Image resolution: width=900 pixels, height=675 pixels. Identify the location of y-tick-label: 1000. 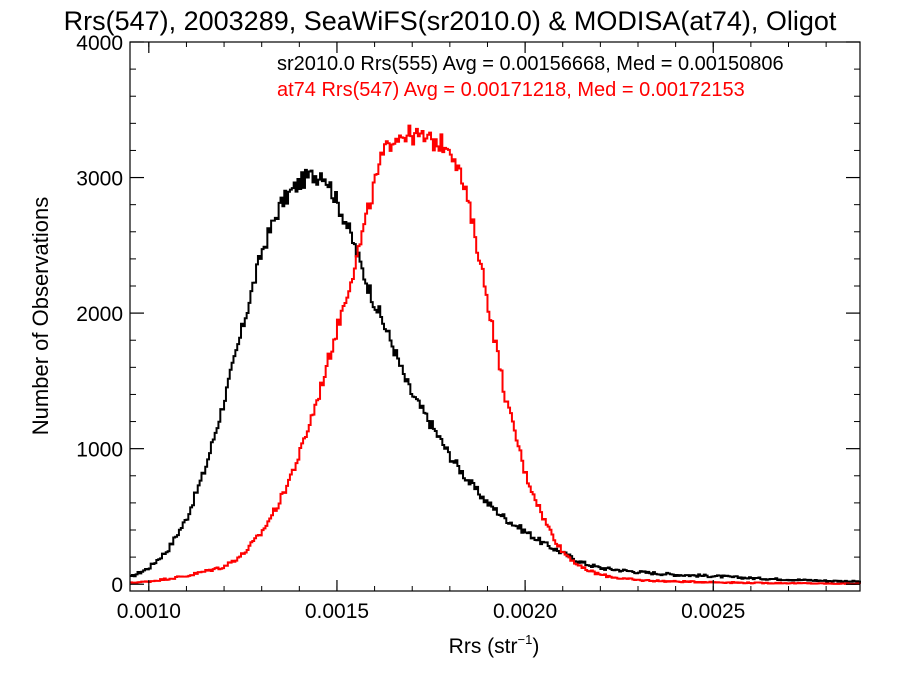
(99, 450).